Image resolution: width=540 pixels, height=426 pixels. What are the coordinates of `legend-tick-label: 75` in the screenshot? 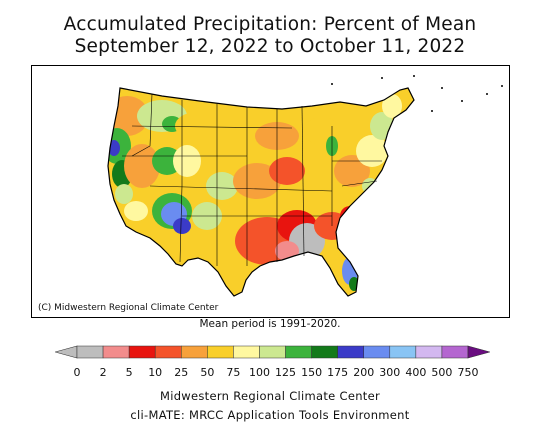 It's located at (233, 372).